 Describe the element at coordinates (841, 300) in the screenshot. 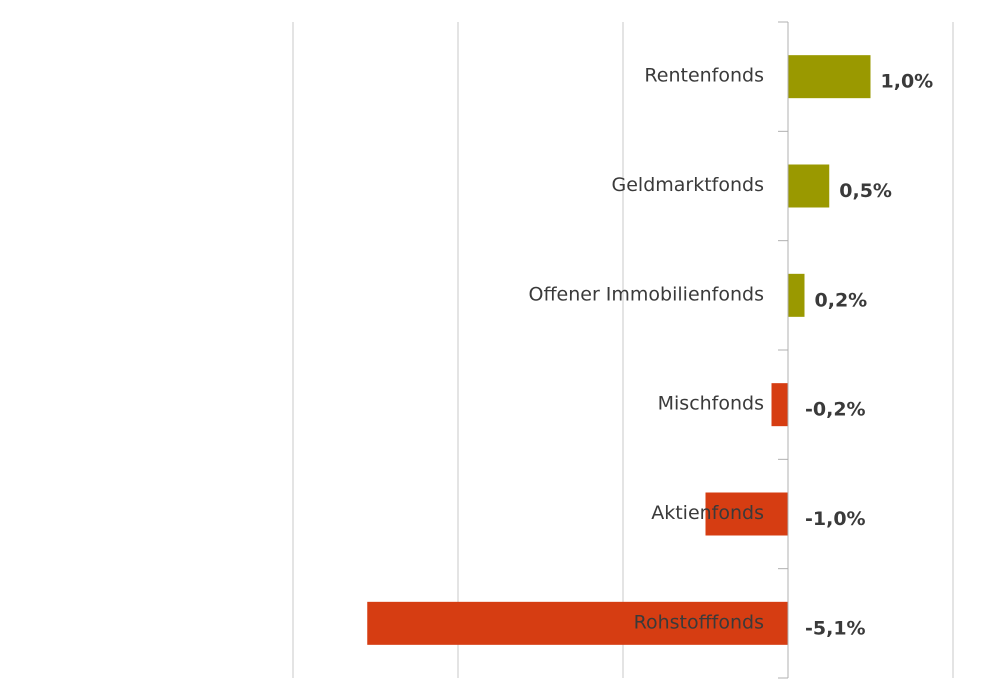

I see `value-label: 0,2%` at that location.